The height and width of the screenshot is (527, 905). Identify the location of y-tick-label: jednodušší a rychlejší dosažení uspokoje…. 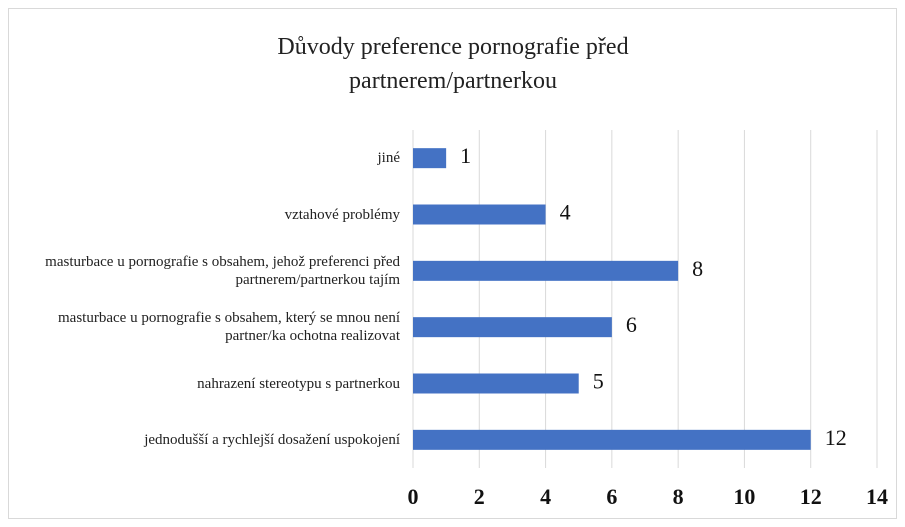
(272, 439).